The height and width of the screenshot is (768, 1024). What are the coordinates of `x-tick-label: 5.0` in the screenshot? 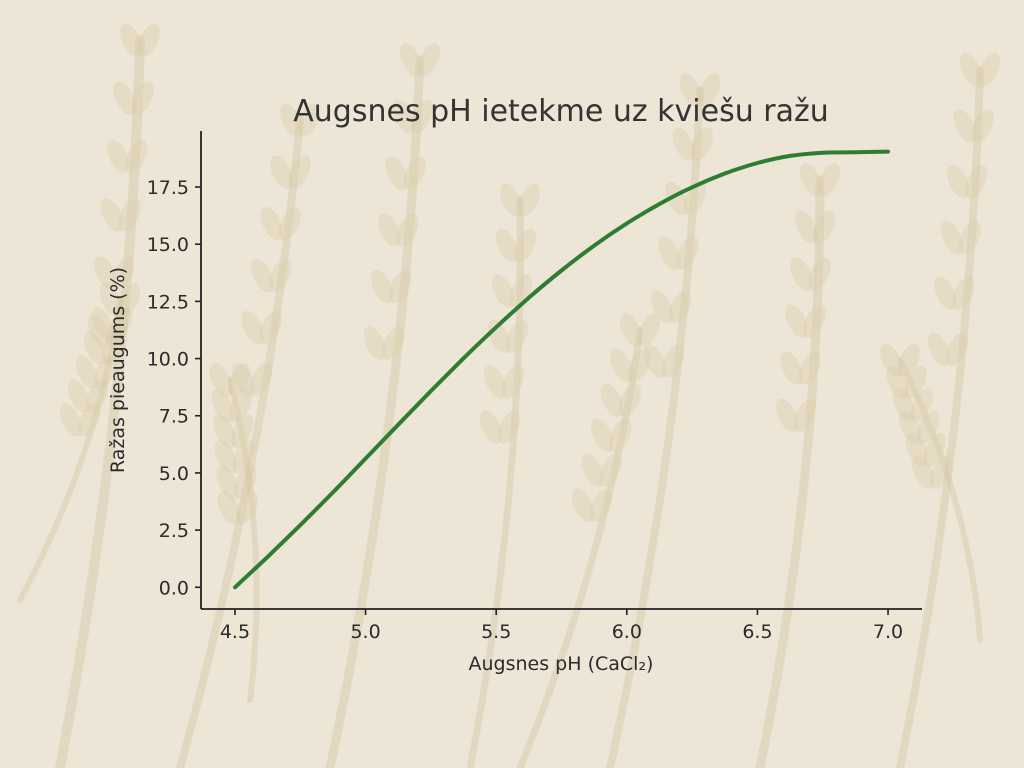 It's located at (365, 632).